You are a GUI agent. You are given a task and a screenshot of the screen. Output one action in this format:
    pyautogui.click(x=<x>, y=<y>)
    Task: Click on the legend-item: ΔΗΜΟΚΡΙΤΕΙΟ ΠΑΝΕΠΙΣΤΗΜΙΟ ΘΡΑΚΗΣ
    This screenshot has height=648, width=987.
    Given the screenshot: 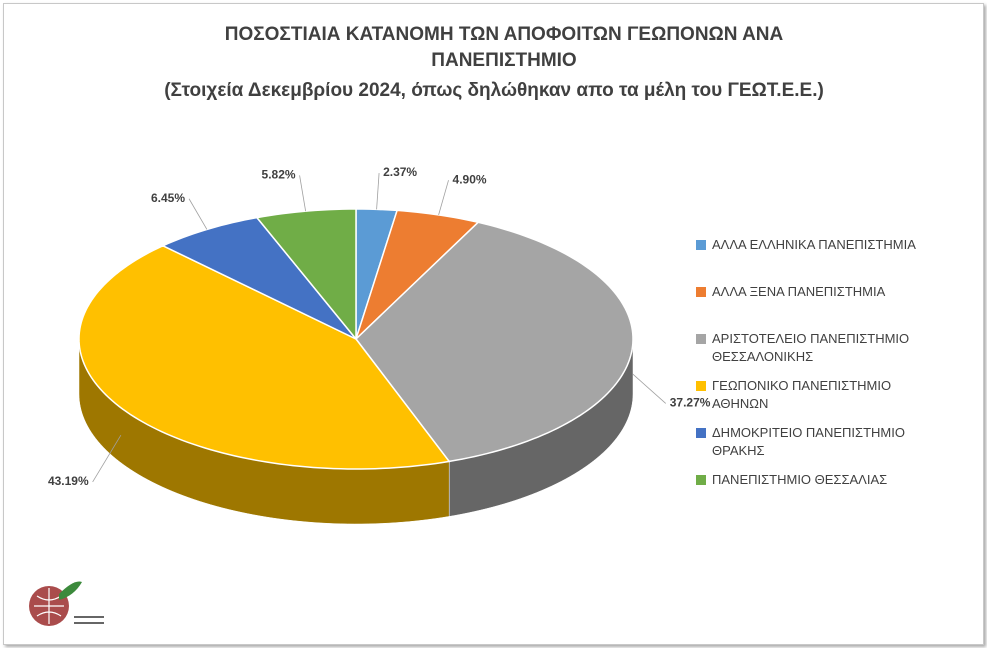 What is the action you would take?
    pyautogui.click(x=816, y=447)
    